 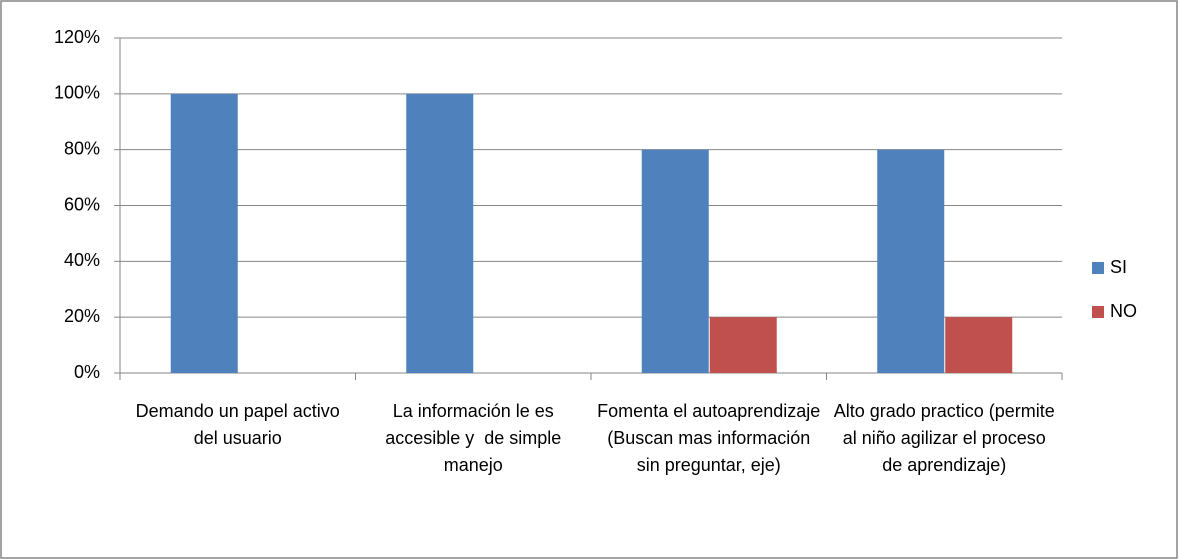 What do you see at coordinates (77, 37) in the screenshot?
I see `y-tick-label: 120%` at bounding box center [77, 37].